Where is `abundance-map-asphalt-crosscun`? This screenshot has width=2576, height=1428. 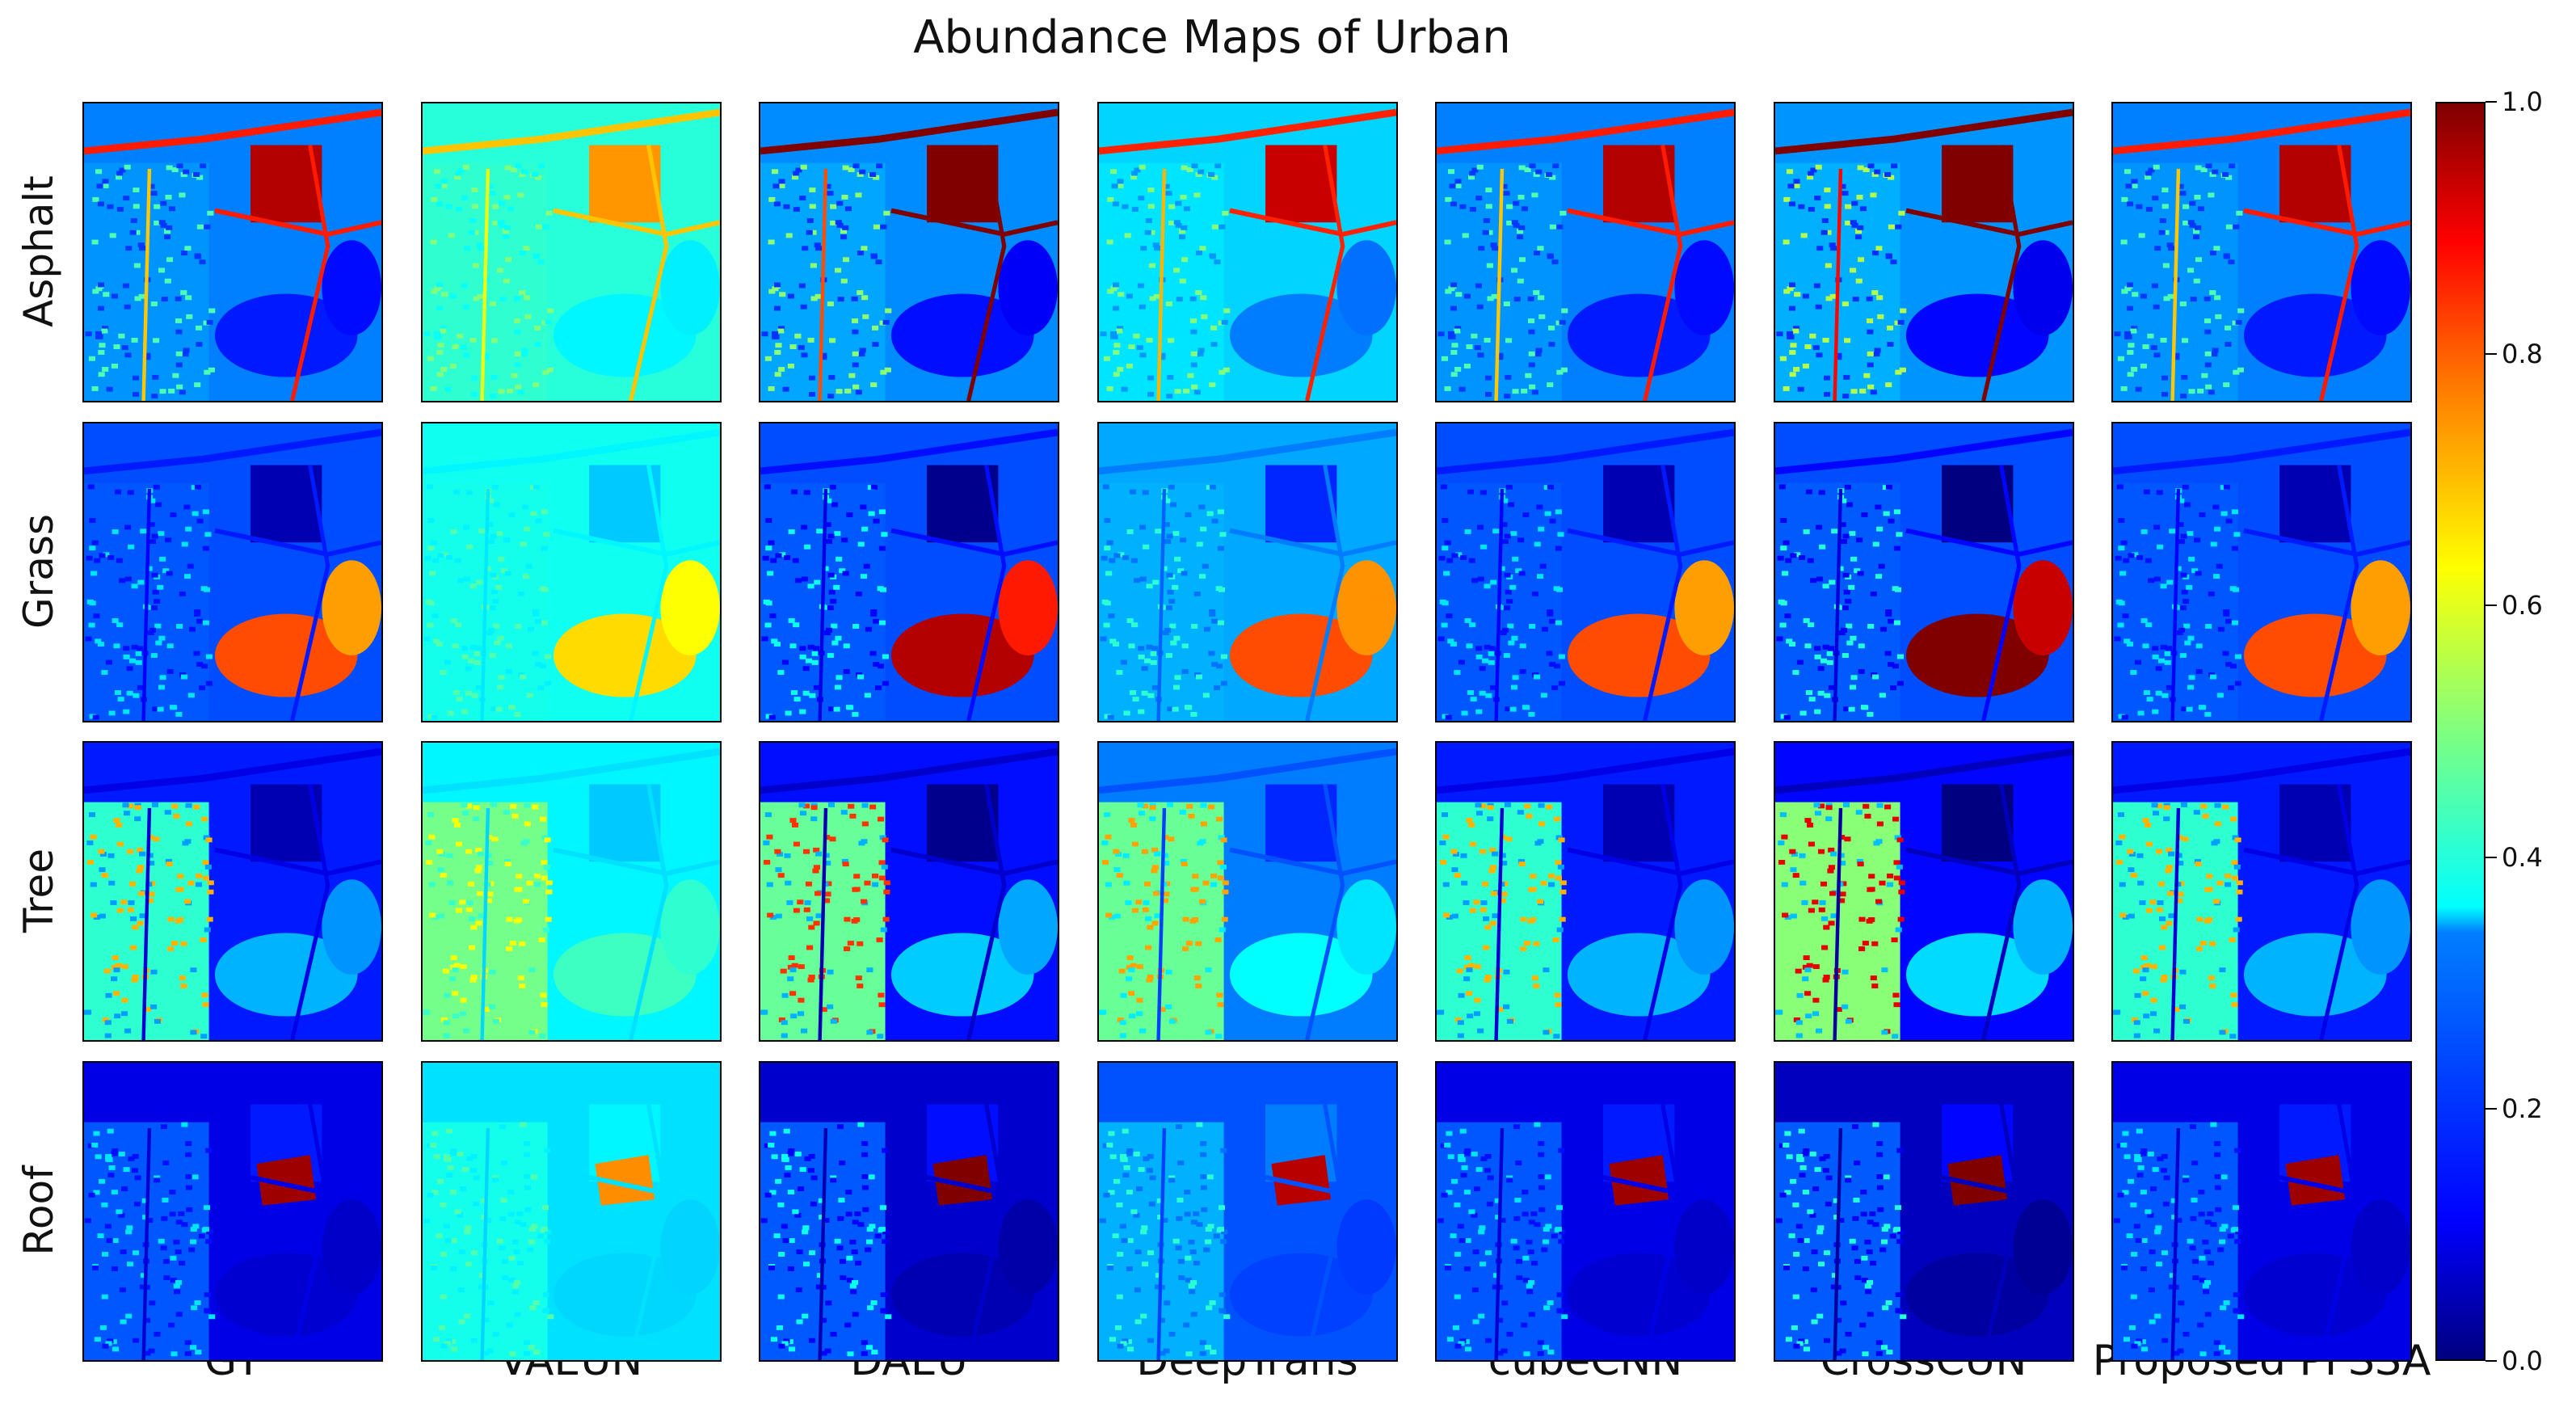
abundance-map-asphalt-crosscun is located at coordinates (1923, 252).